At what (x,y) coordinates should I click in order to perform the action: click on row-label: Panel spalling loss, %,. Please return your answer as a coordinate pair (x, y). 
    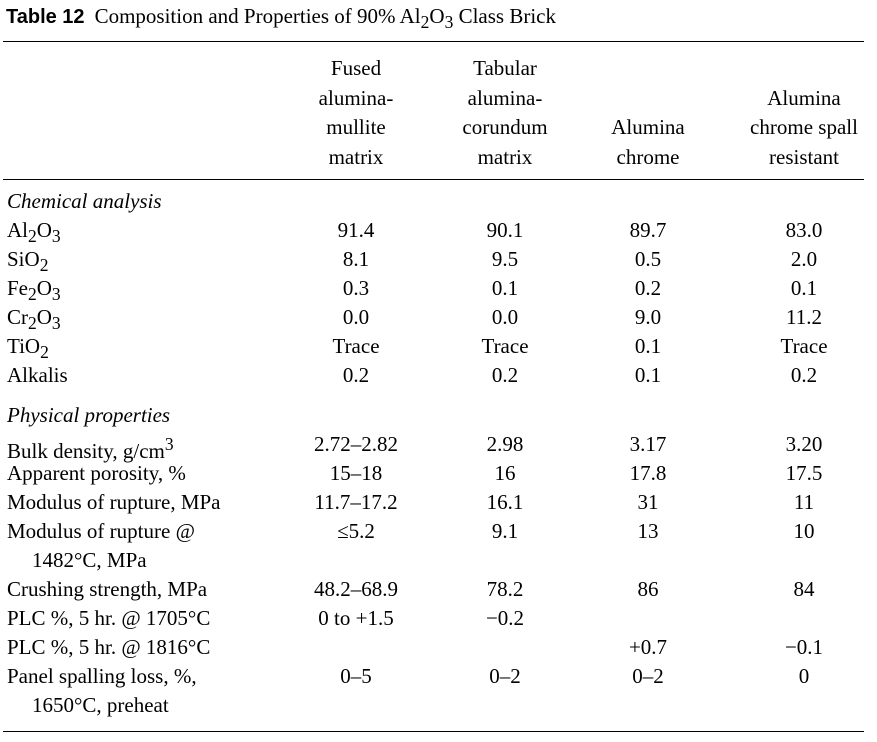
    Looking at the image, I should click on (102, 676).